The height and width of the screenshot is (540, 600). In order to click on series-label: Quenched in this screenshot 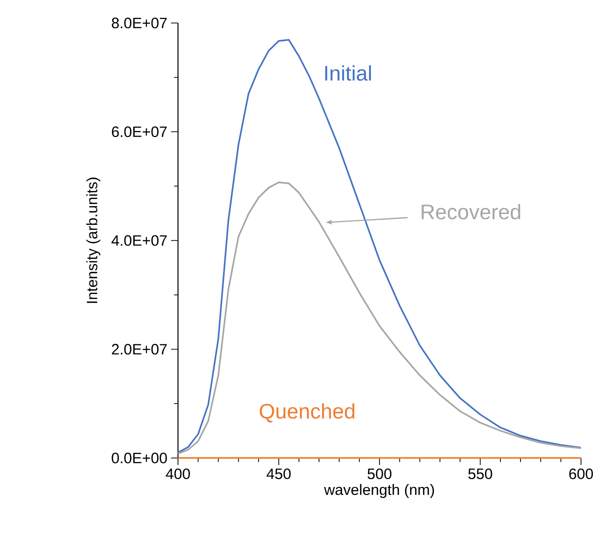, I will do `click(307, 412)`.